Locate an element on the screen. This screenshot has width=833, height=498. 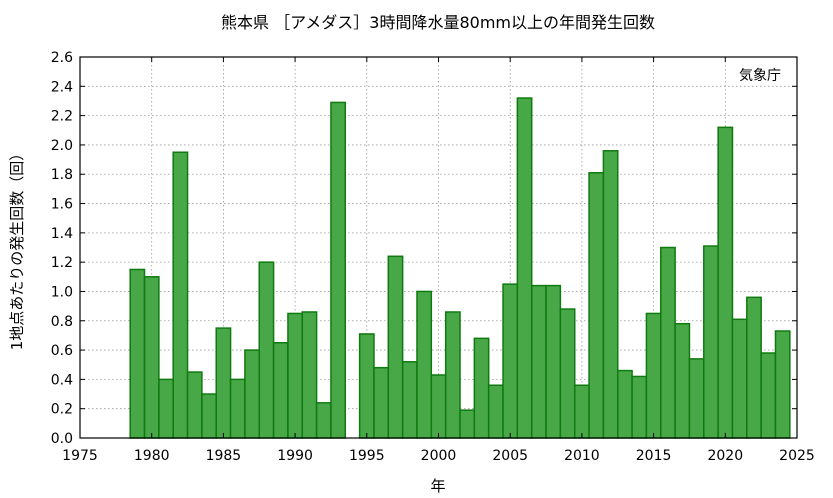
y-tick-label: 0.6 is located at coordinates (62, 351).